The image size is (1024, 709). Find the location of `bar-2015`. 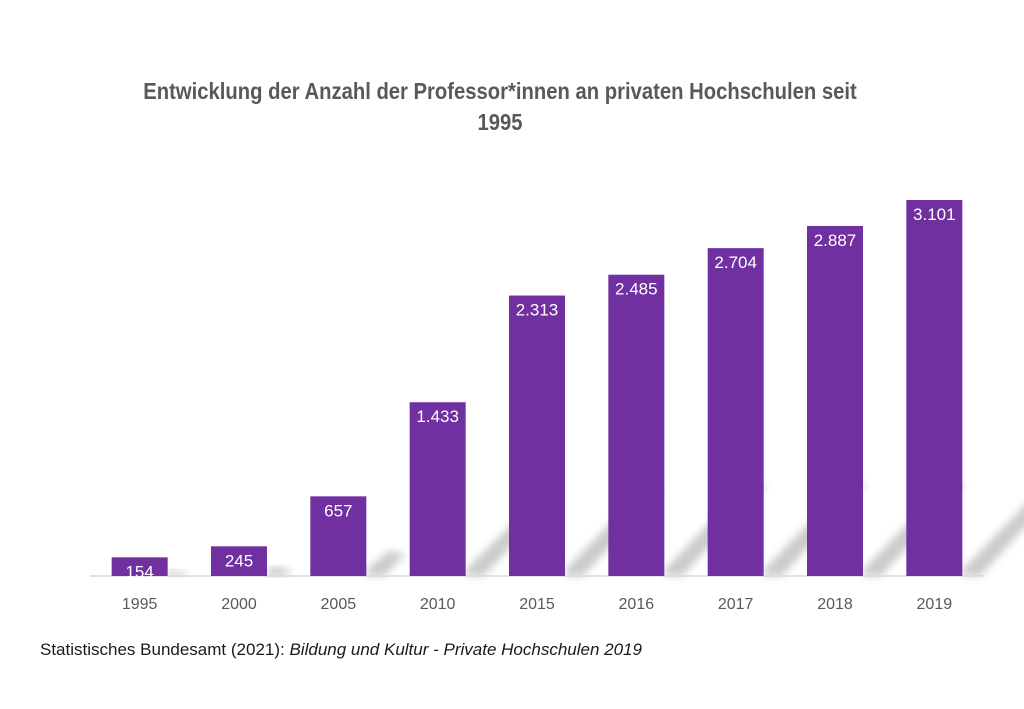

bar-2015 is located at coordinates (537, 435).